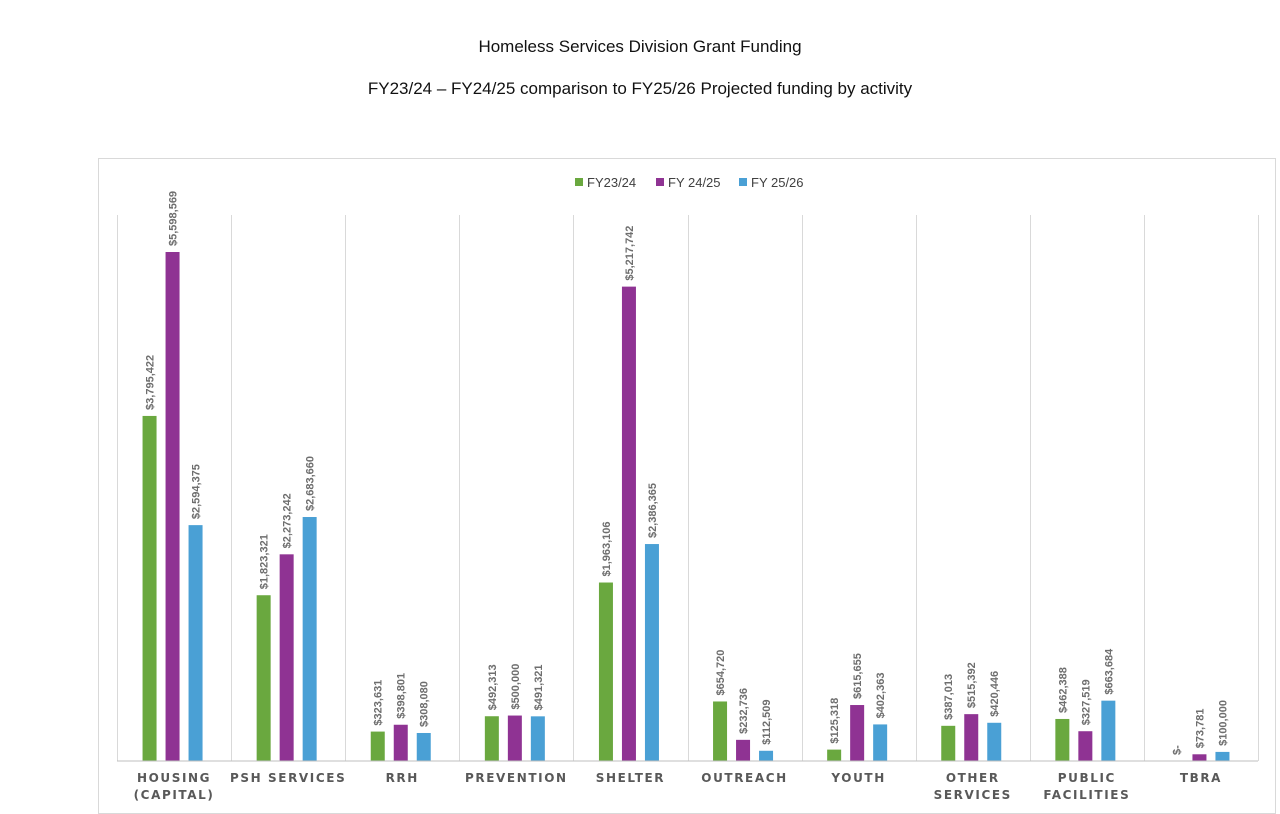 The height and width of the screenshot is (814, 1280). Describe the element at coordinates (174, 778) in the screenshot. I see `category-label: HOUSING` at that location.